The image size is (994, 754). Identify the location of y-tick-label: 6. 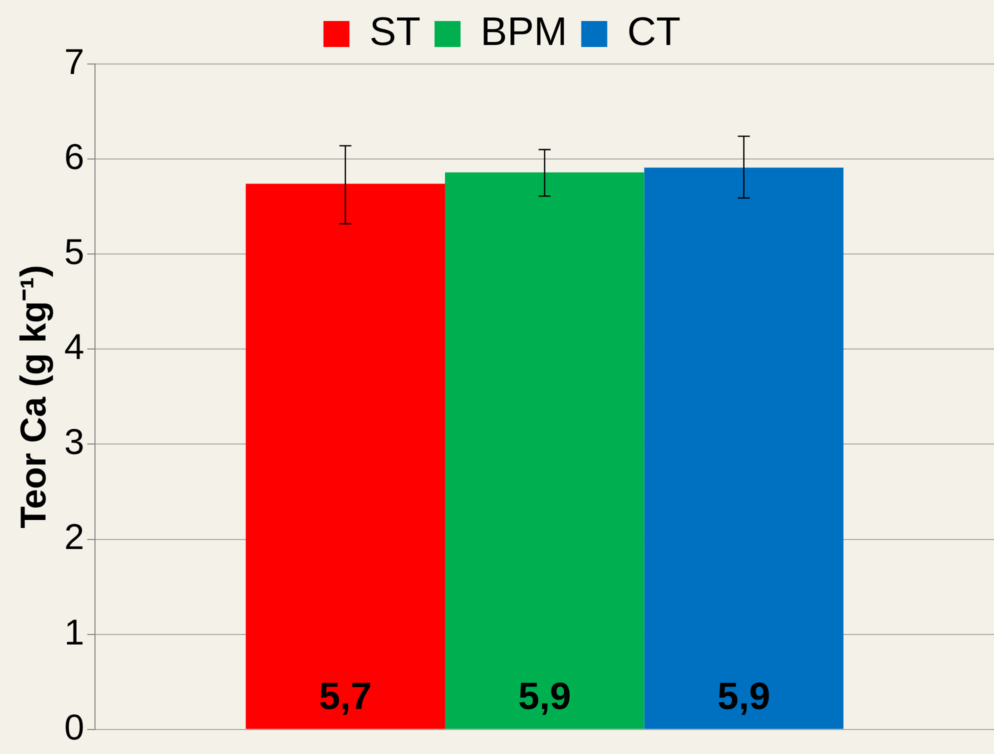
(74, 156).